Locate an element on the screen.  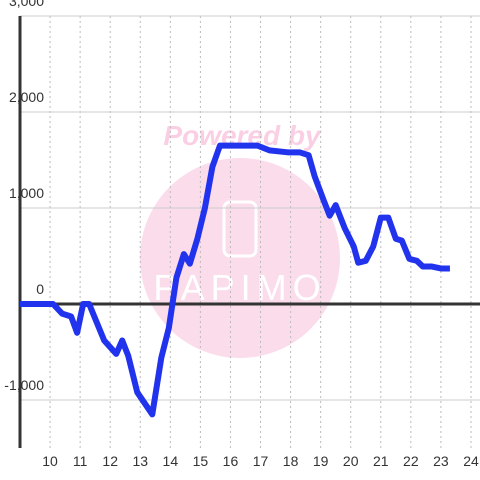
y-tick-label: 2,000 is located at coordinates (26, 97).